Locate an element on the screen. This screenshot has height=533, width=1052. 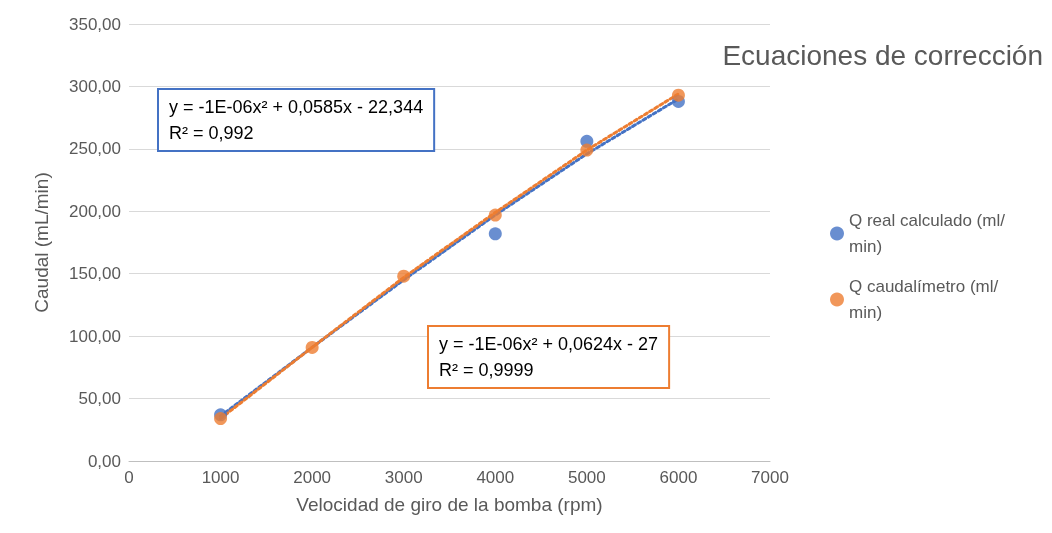
y-tick-label: 250,00 is located at coordinates (95, 149).